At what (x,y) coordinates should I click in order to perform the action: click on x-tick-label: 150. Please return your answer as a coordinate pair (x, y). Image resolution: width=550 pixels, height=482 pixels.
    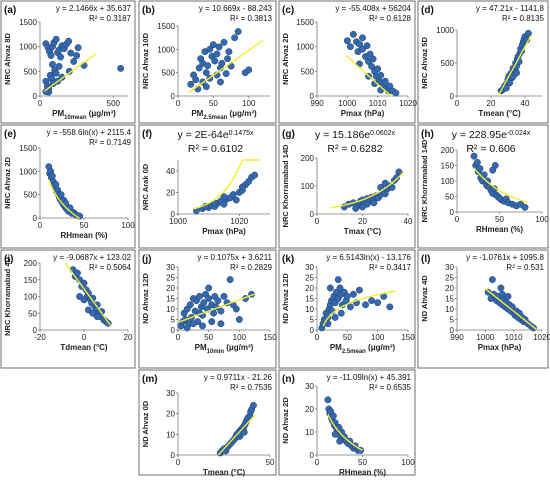
    Looking at the image, I should click on (408, 337).